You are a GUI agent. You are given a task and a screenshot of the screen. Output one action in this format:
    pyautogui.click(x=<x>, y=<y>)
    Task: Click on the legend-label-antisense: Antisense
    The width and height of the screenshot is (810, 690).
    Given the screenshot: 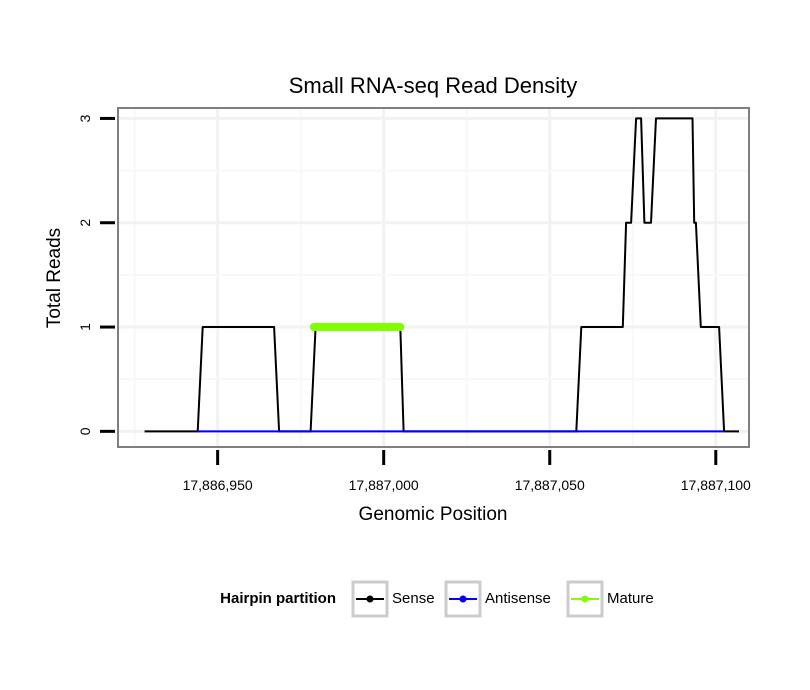 What is the action you would take?
    pyautogui.click(x=518, y=598)
    